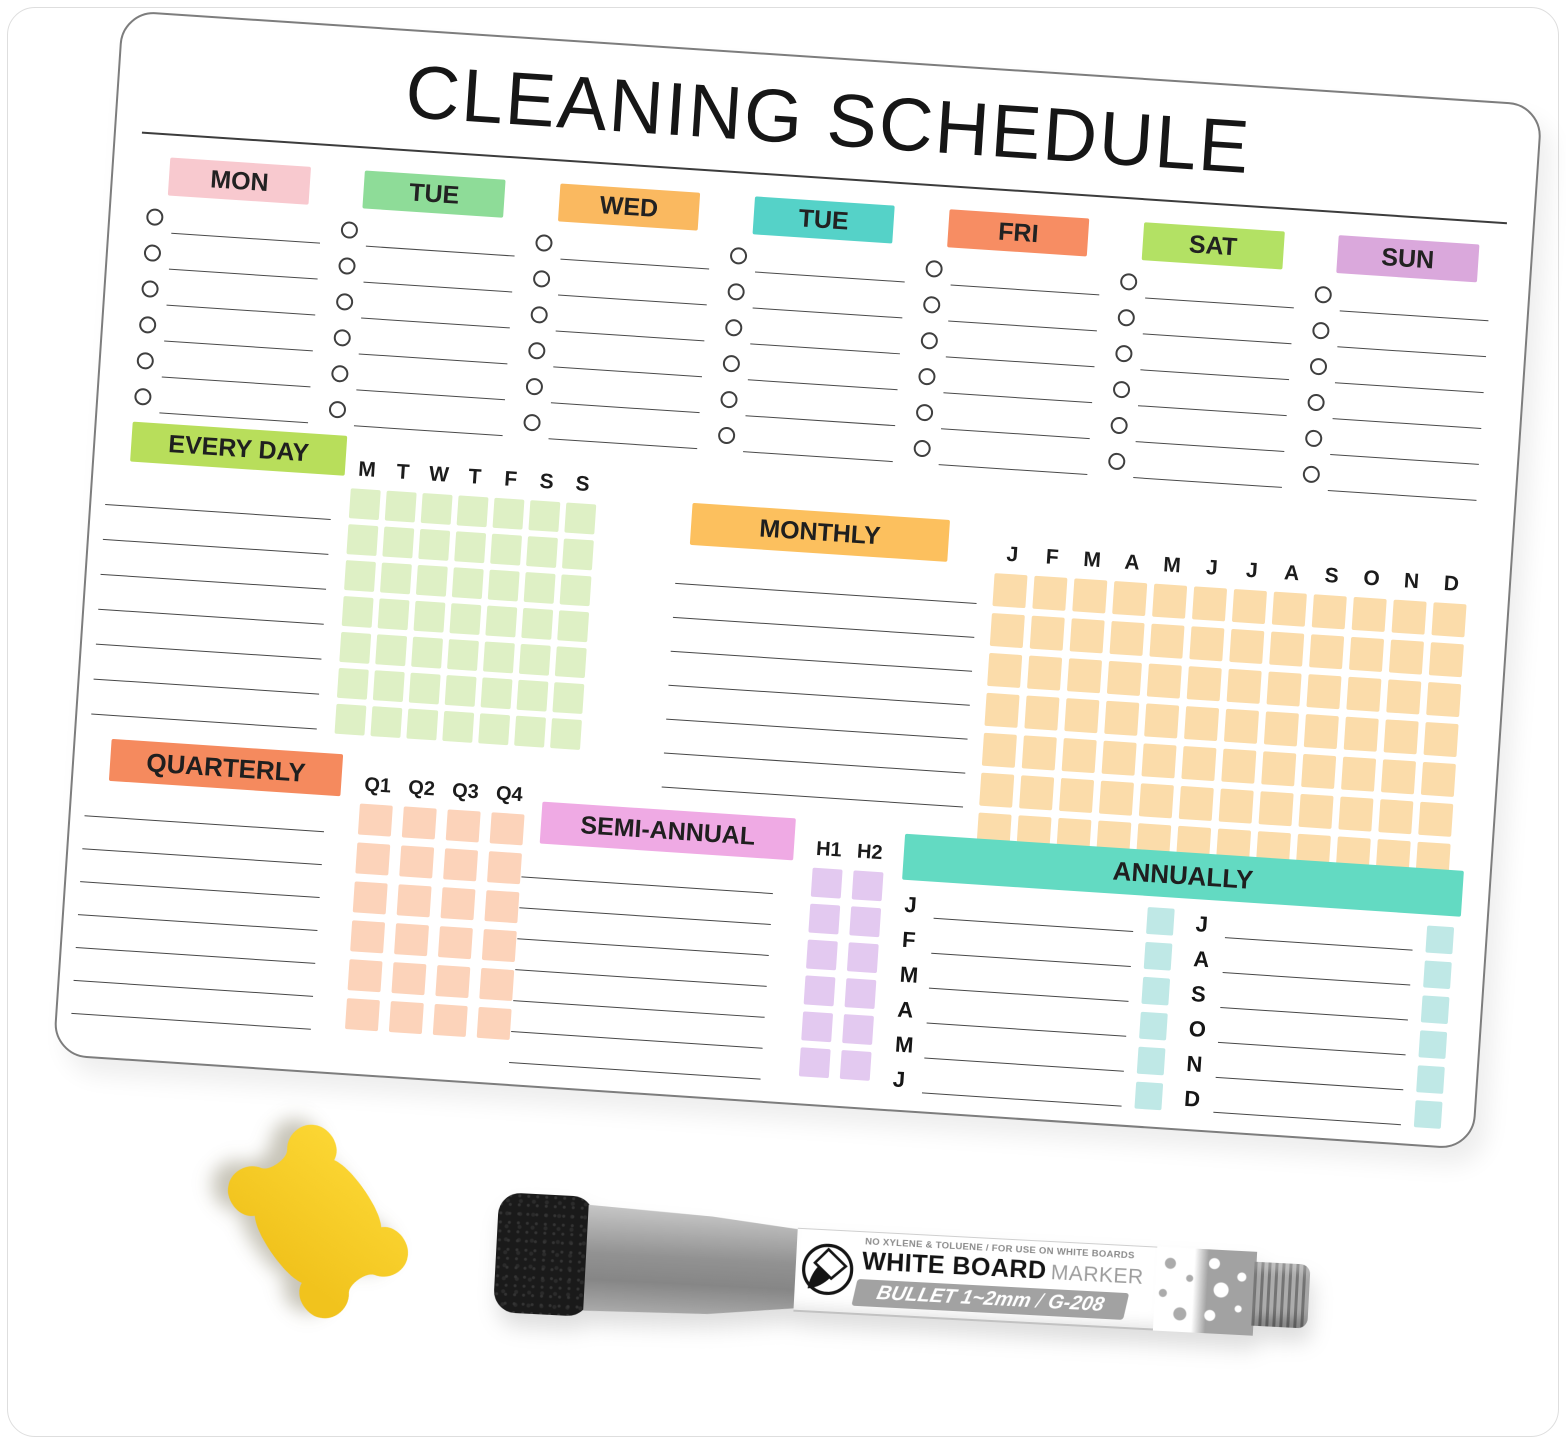  What do you see at coordinates (1132, 562) in the screenshot?
I see `grid-column-letter: A` at bounding box center [1132, 562].